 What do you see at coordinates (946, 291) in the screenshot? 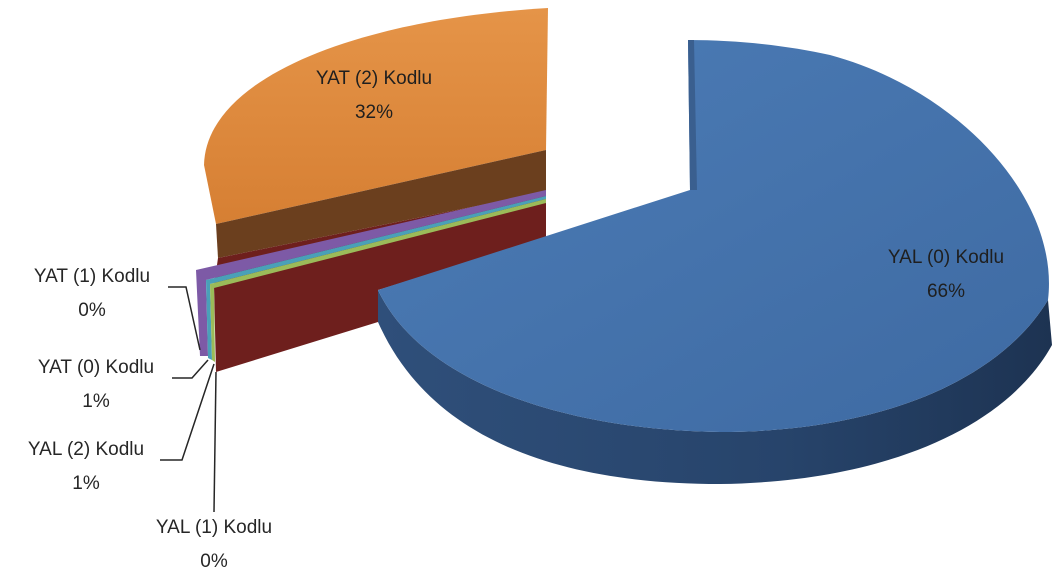
I see `label-yal-0-pct: 66%` at bounding box center [946, 291].